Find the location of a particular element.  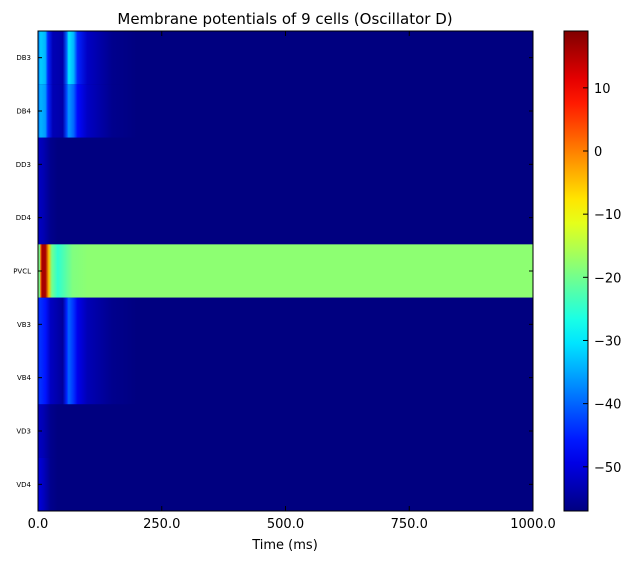

row-label-dd4: DD4 is located at coordinates (24, 218).